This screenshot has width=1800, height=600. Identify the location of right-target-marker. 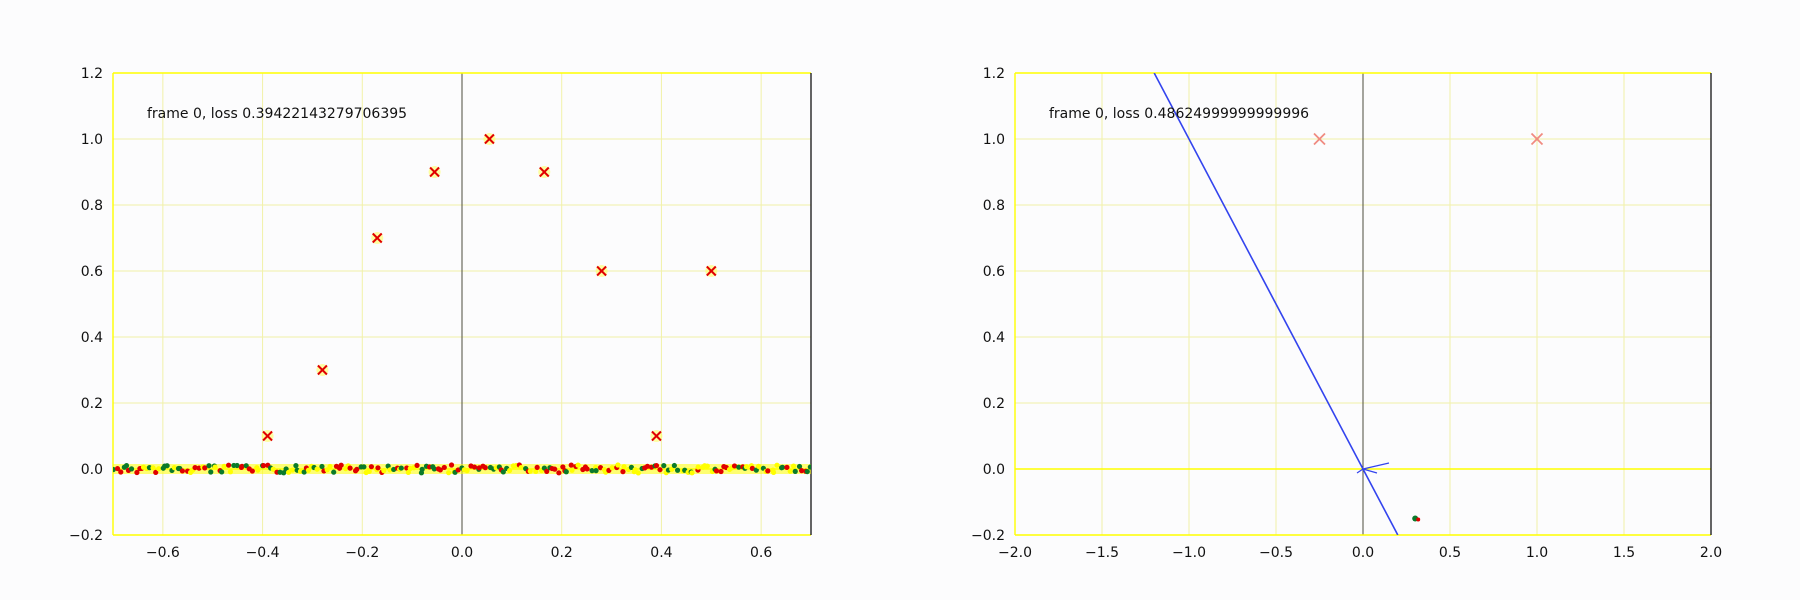
(1319, 139).